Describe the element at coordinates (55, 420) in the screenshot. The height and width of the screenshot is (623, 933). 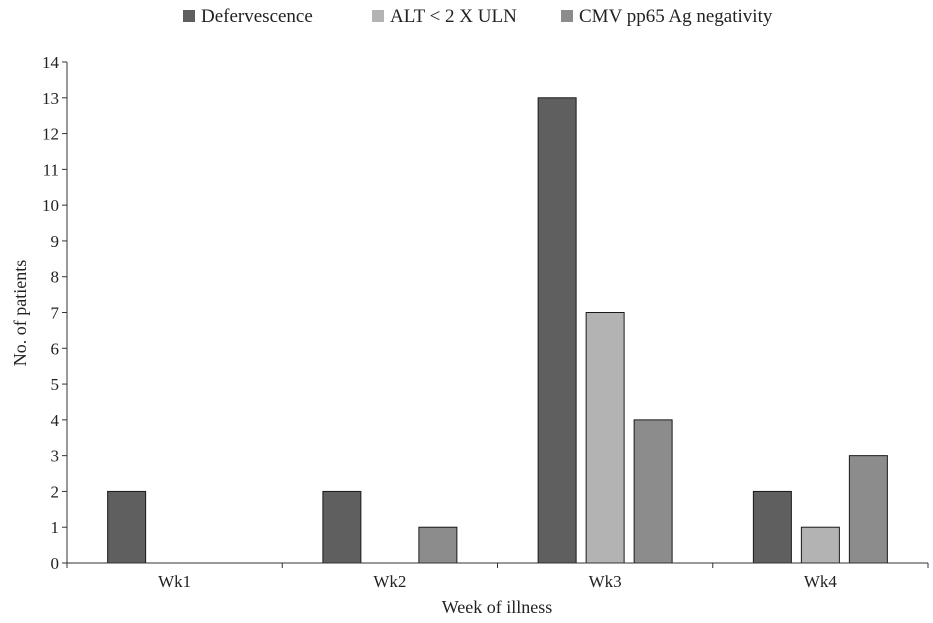
I see `y-tick-label: 4` at that location.